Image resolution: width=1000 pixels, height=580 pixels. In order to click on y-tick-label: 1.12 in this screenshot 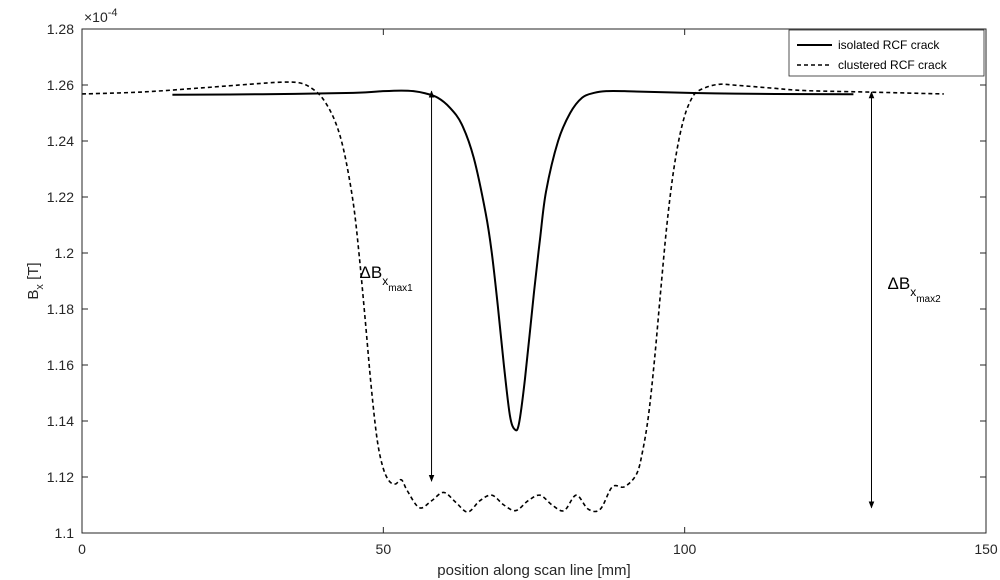, I will do `click(60, 477)`.